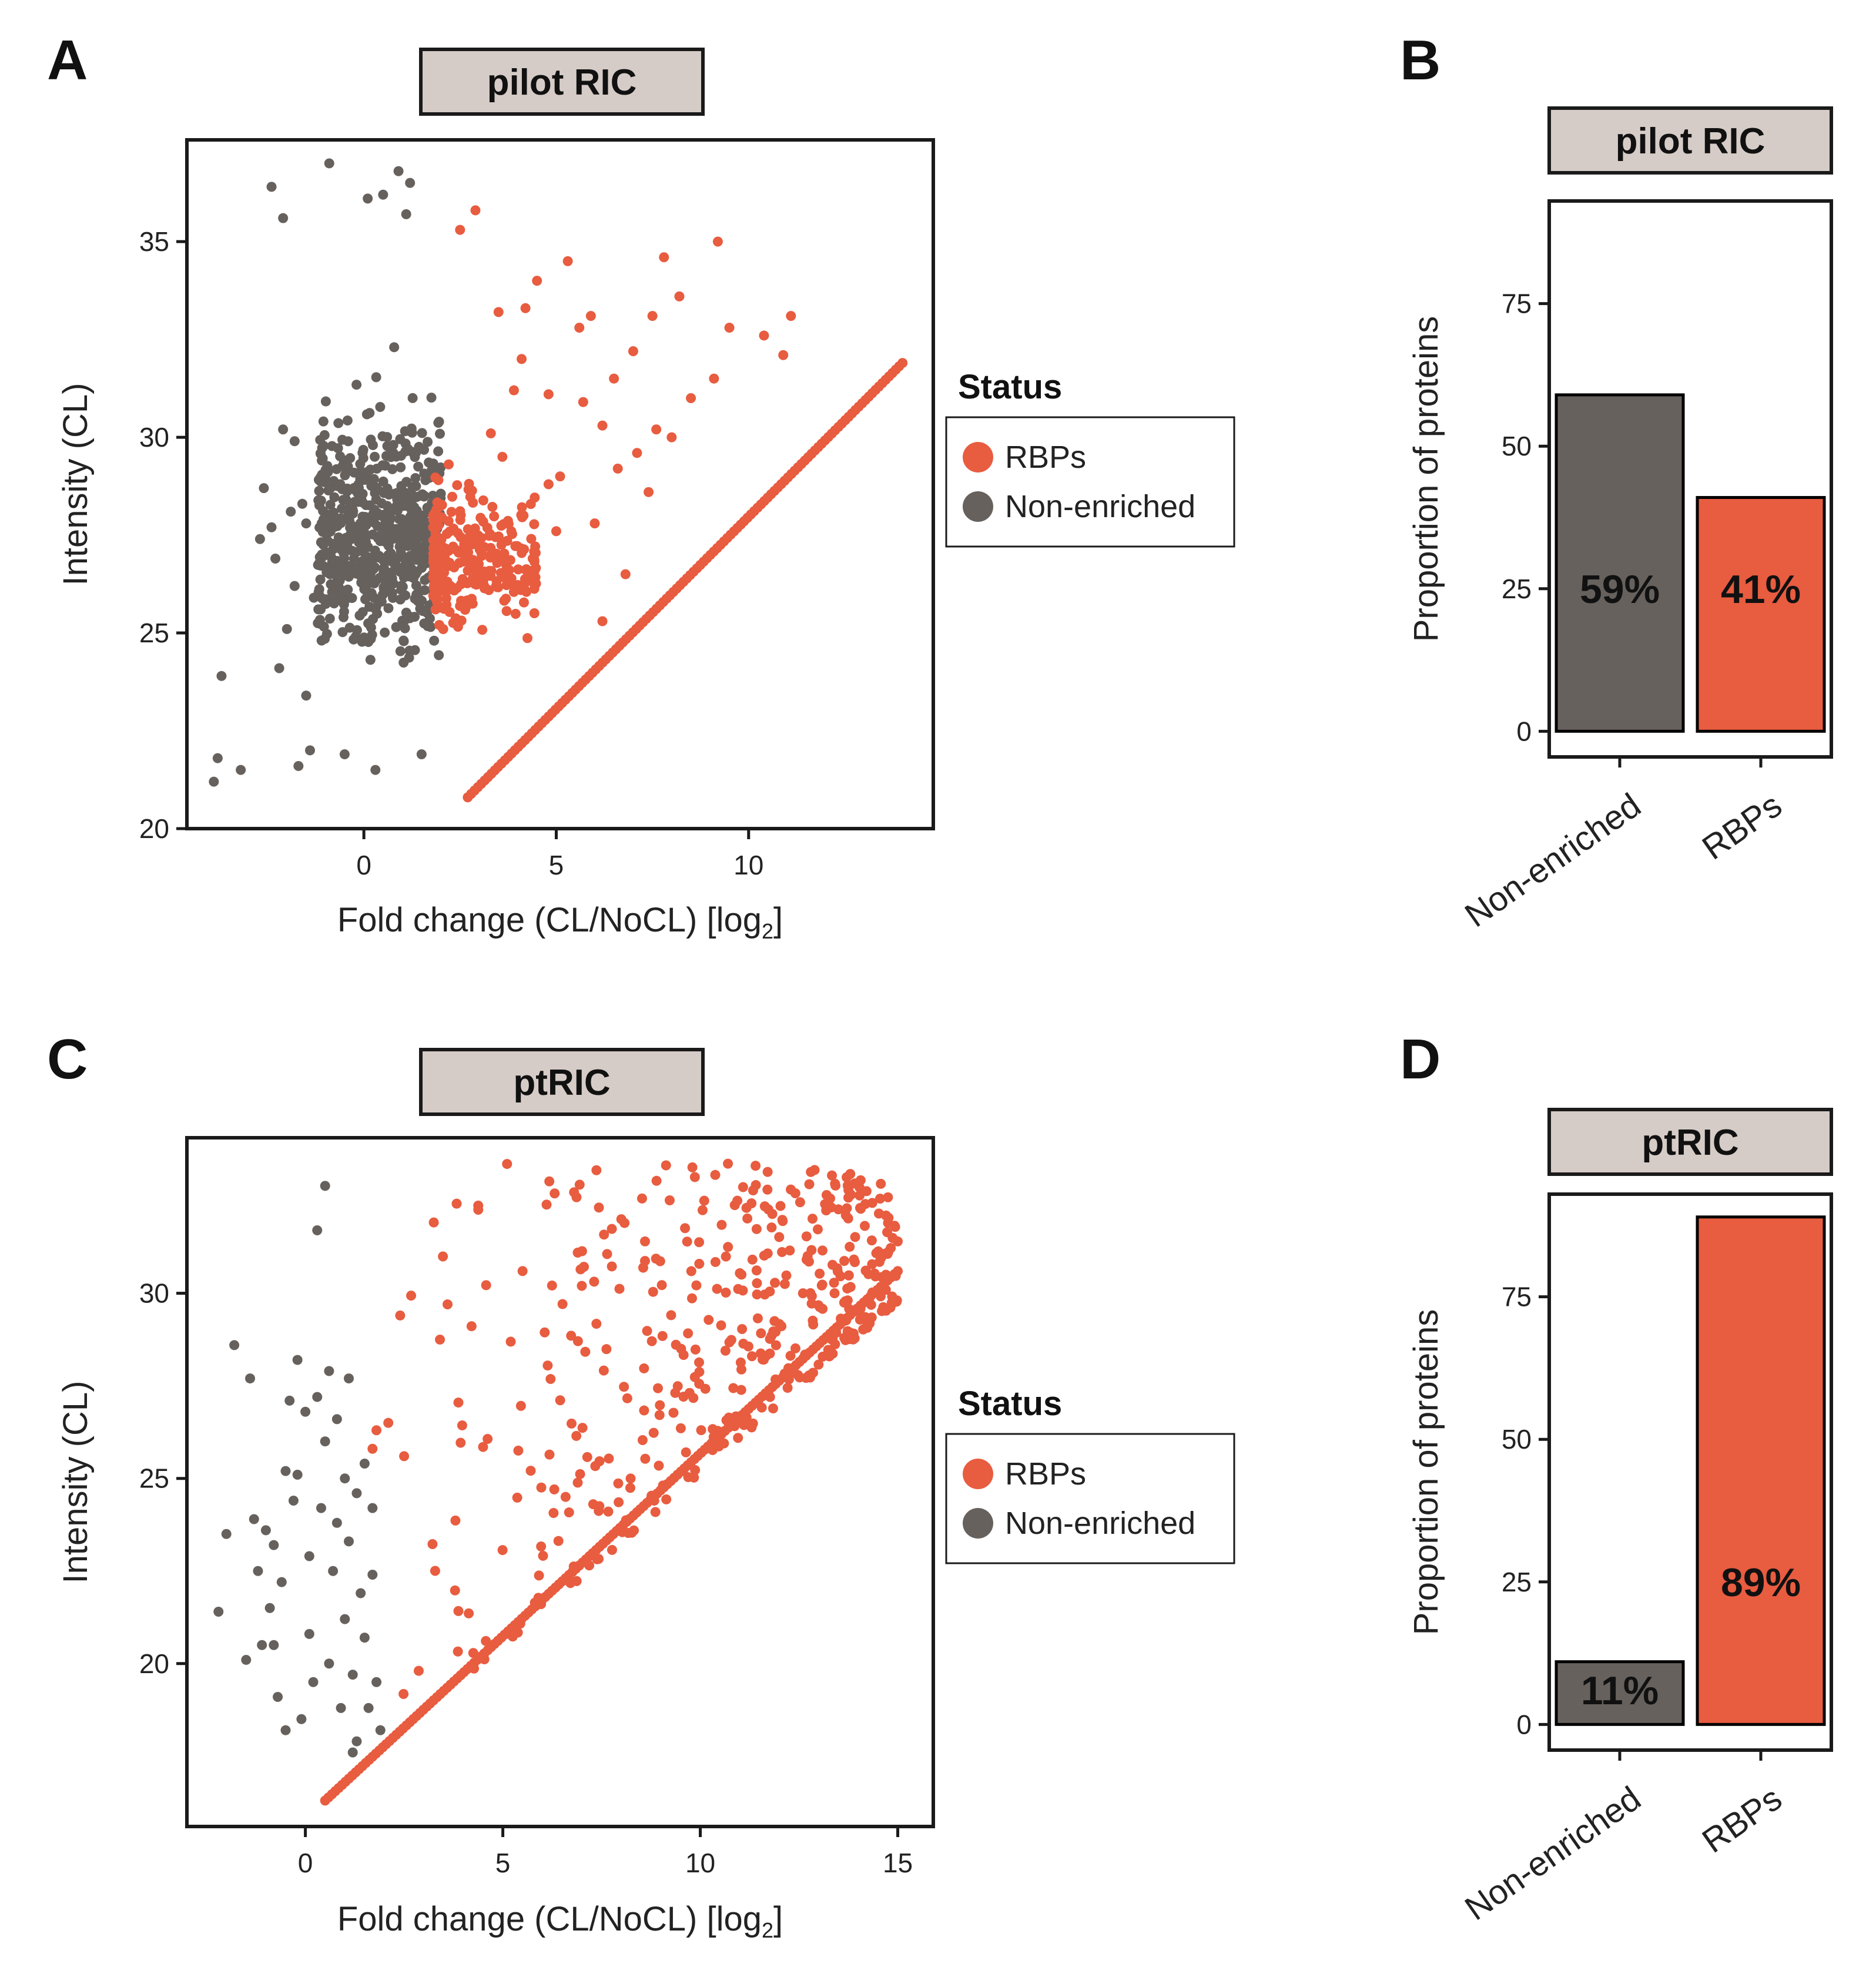  What do you see at coordinates (1553, 1853) in the screenshot?
I see `x-tick-label: Non-enriched` at bounding box center [1553, 1853].